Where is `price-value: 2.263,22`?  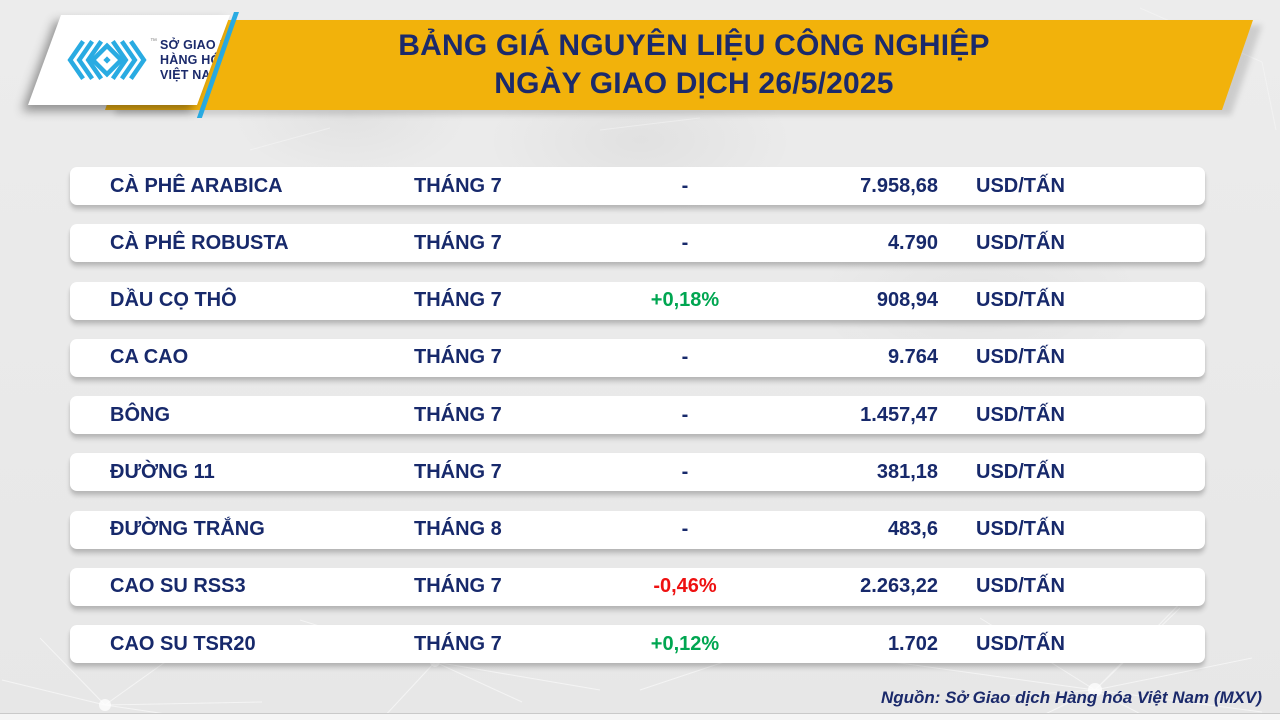
price-value: 2.263,22 is located at coordinates (899, 586).